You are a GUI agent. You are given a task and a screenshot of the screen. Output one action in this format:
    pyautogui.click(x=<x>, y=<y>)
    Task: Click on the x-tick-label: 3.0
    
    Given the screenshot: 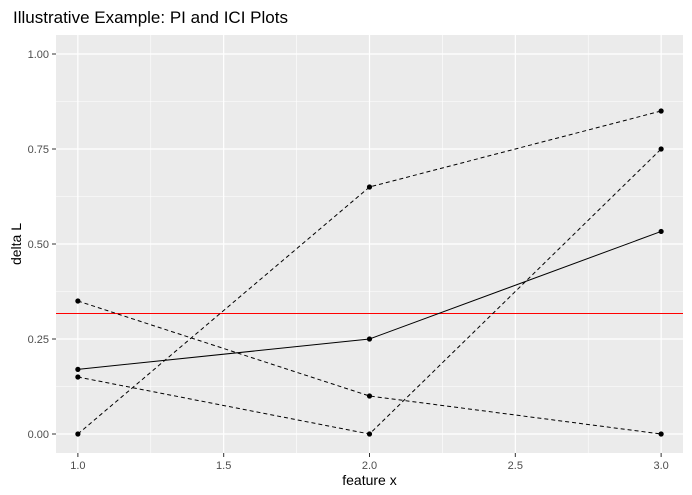 What is the action you would take?
    pyautogui.click(x=660, y=466)
    